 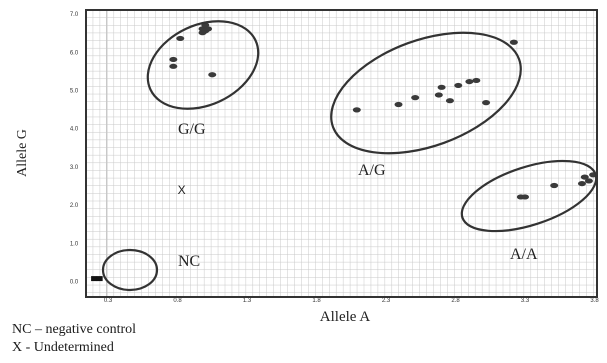 I want to click on cluster-label-ag: A/G, so click(x=372, y=170).